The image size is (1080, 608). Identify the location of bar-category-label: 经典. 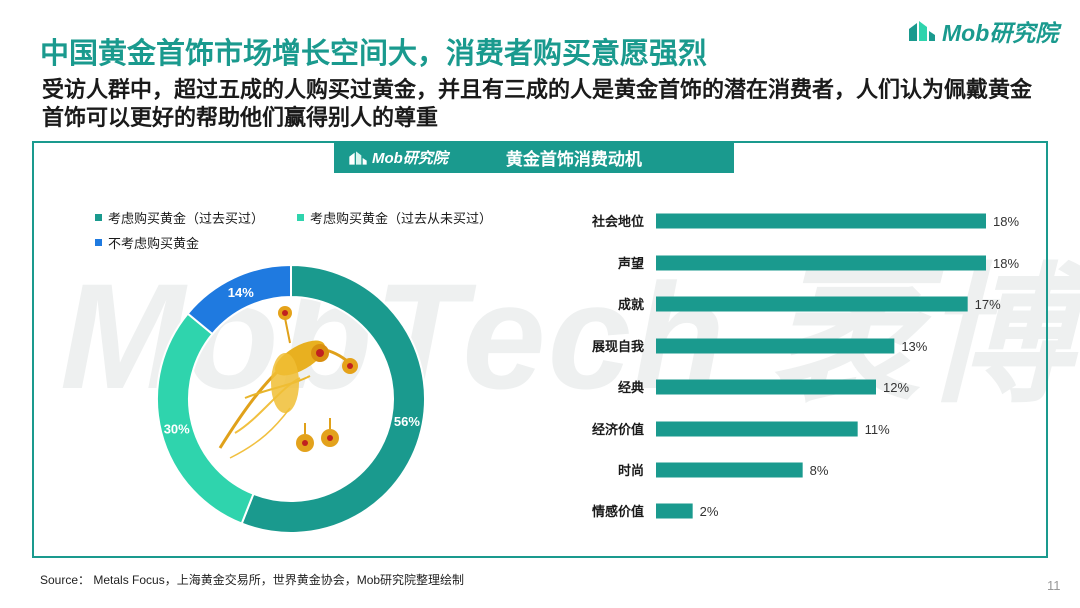
(631, 387).